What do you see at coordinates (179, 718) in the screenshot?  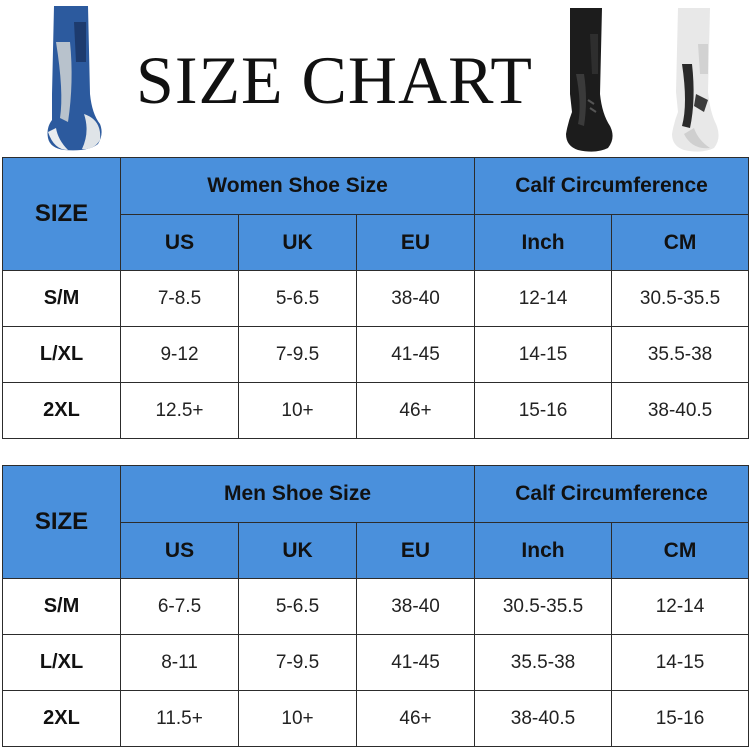 I see `table-cell: 11.5+` at bounding box center [179, 718].